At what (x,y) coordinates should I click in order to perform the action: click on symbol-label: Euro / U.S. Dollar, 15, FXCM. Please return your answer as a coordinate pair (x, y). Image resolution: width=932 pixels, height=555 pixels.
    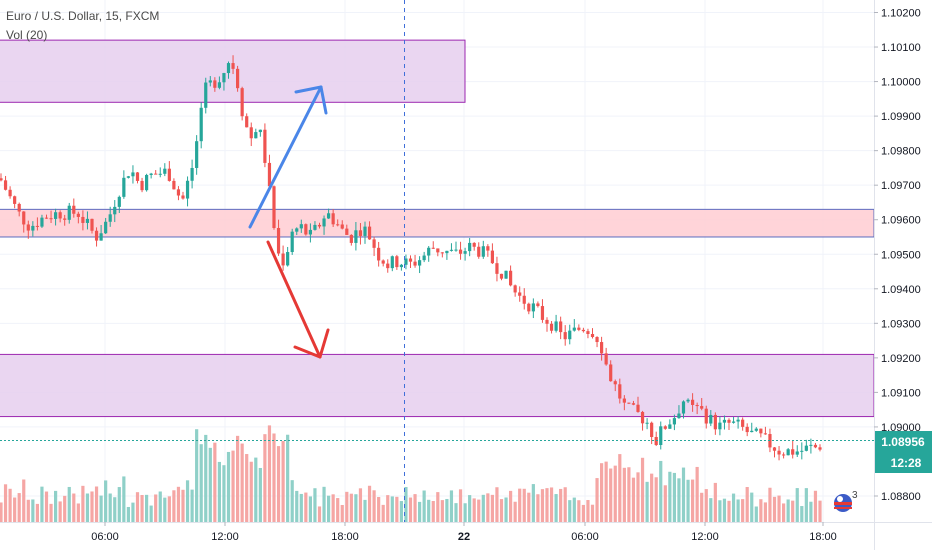
    Looking at the image, I should click on (83, 16).